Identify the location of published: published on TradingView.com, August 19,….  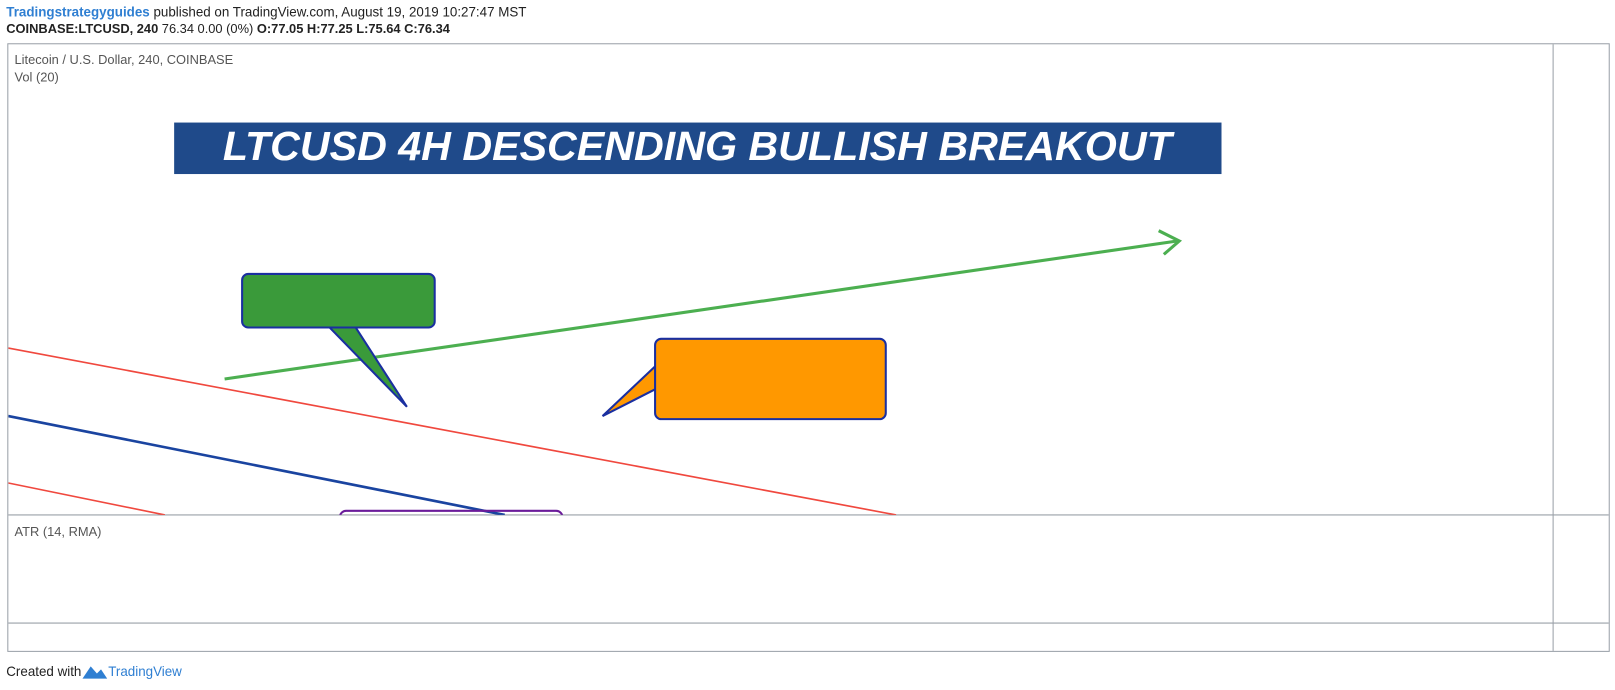
(339, 11).